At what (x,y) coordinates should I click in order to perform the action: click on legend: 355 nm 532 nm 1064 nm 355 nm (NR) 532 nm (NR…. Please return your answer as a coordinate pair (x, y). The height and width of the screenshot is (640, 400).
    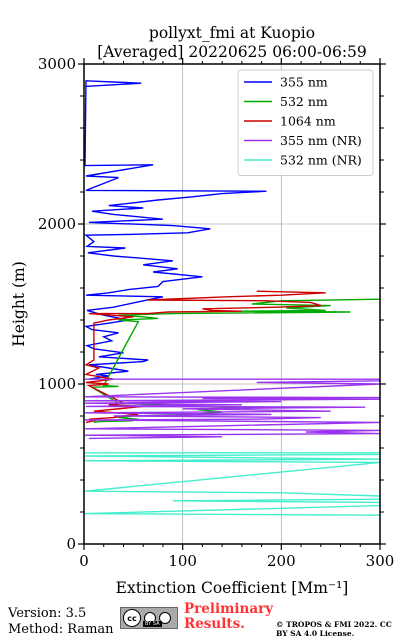
    Looking at the image, I should click on (305, 122).